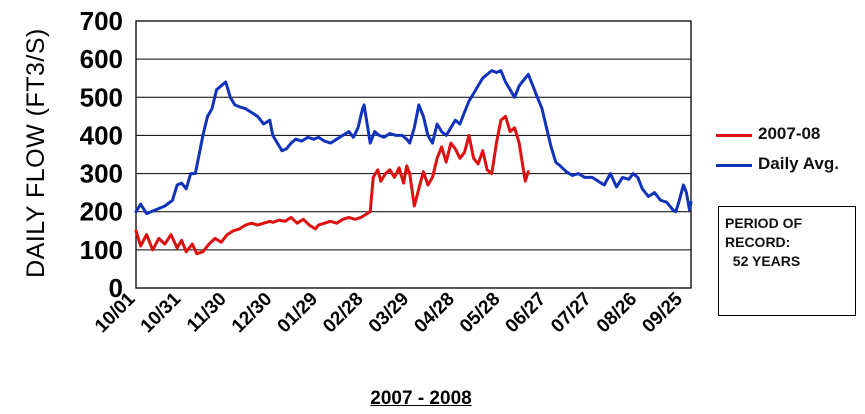 The height and width of the screenshot is (414, 865). I want to click on x-tick-label: 03/29, so click(389, 313).